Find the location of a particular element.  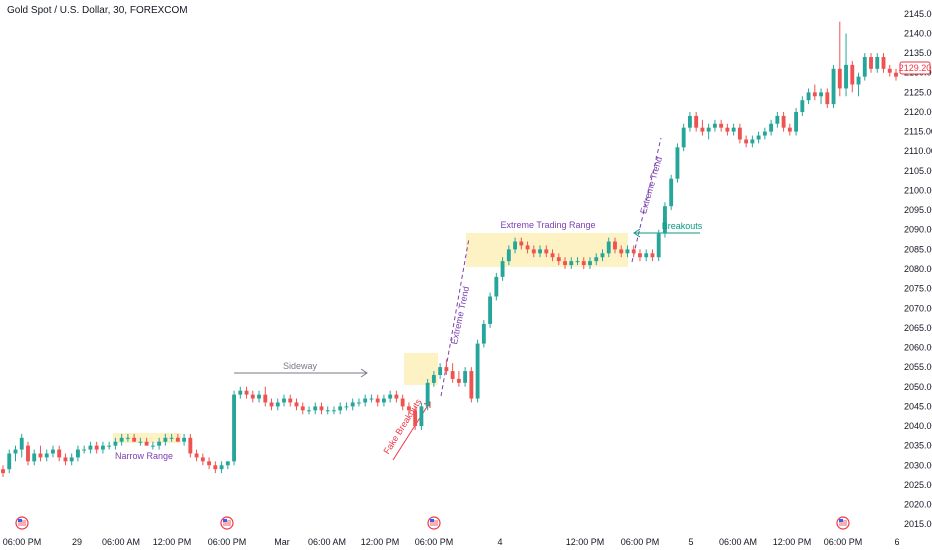

x-tick-label: 29 is located at coordinates (77, 542).